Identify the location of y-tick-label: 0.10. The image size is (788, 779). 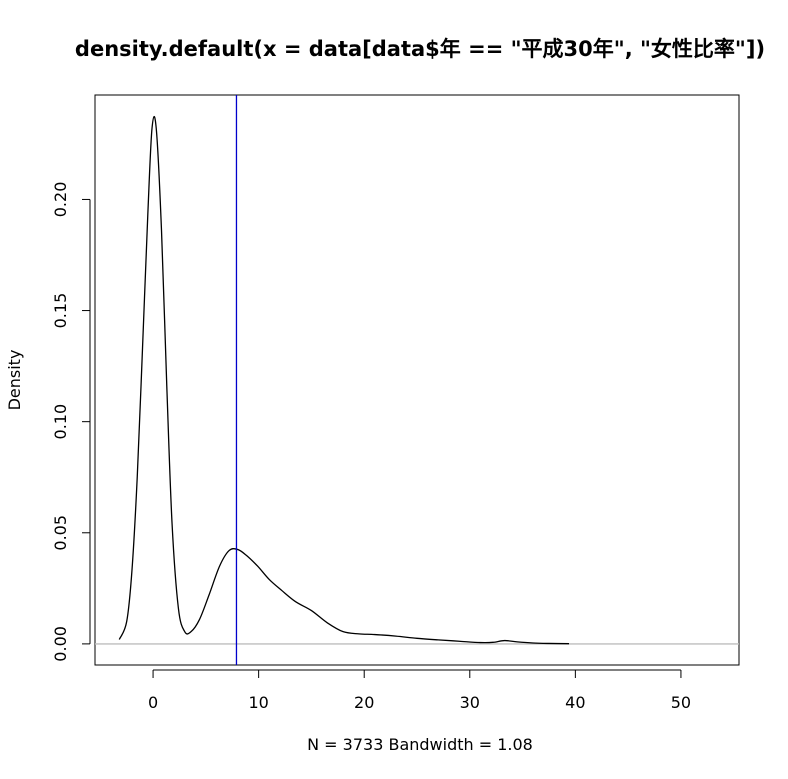
(60, 422).